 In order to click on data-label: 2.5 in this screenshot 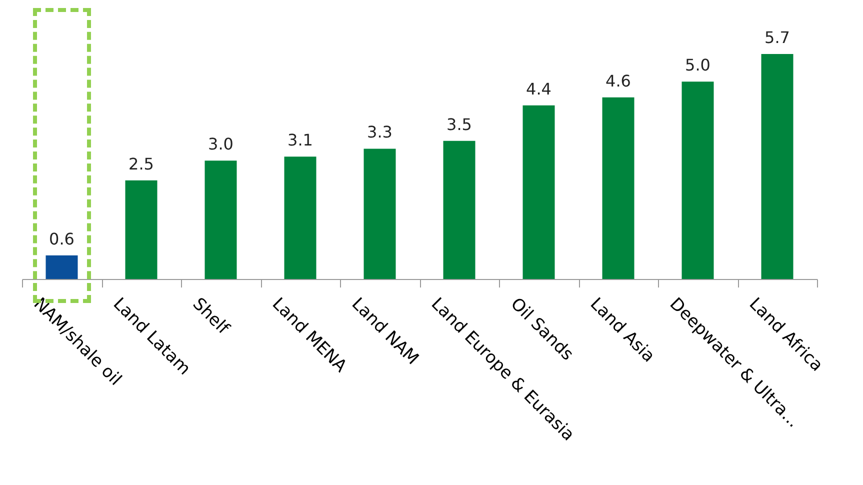, I will do `click(141, 164)`.